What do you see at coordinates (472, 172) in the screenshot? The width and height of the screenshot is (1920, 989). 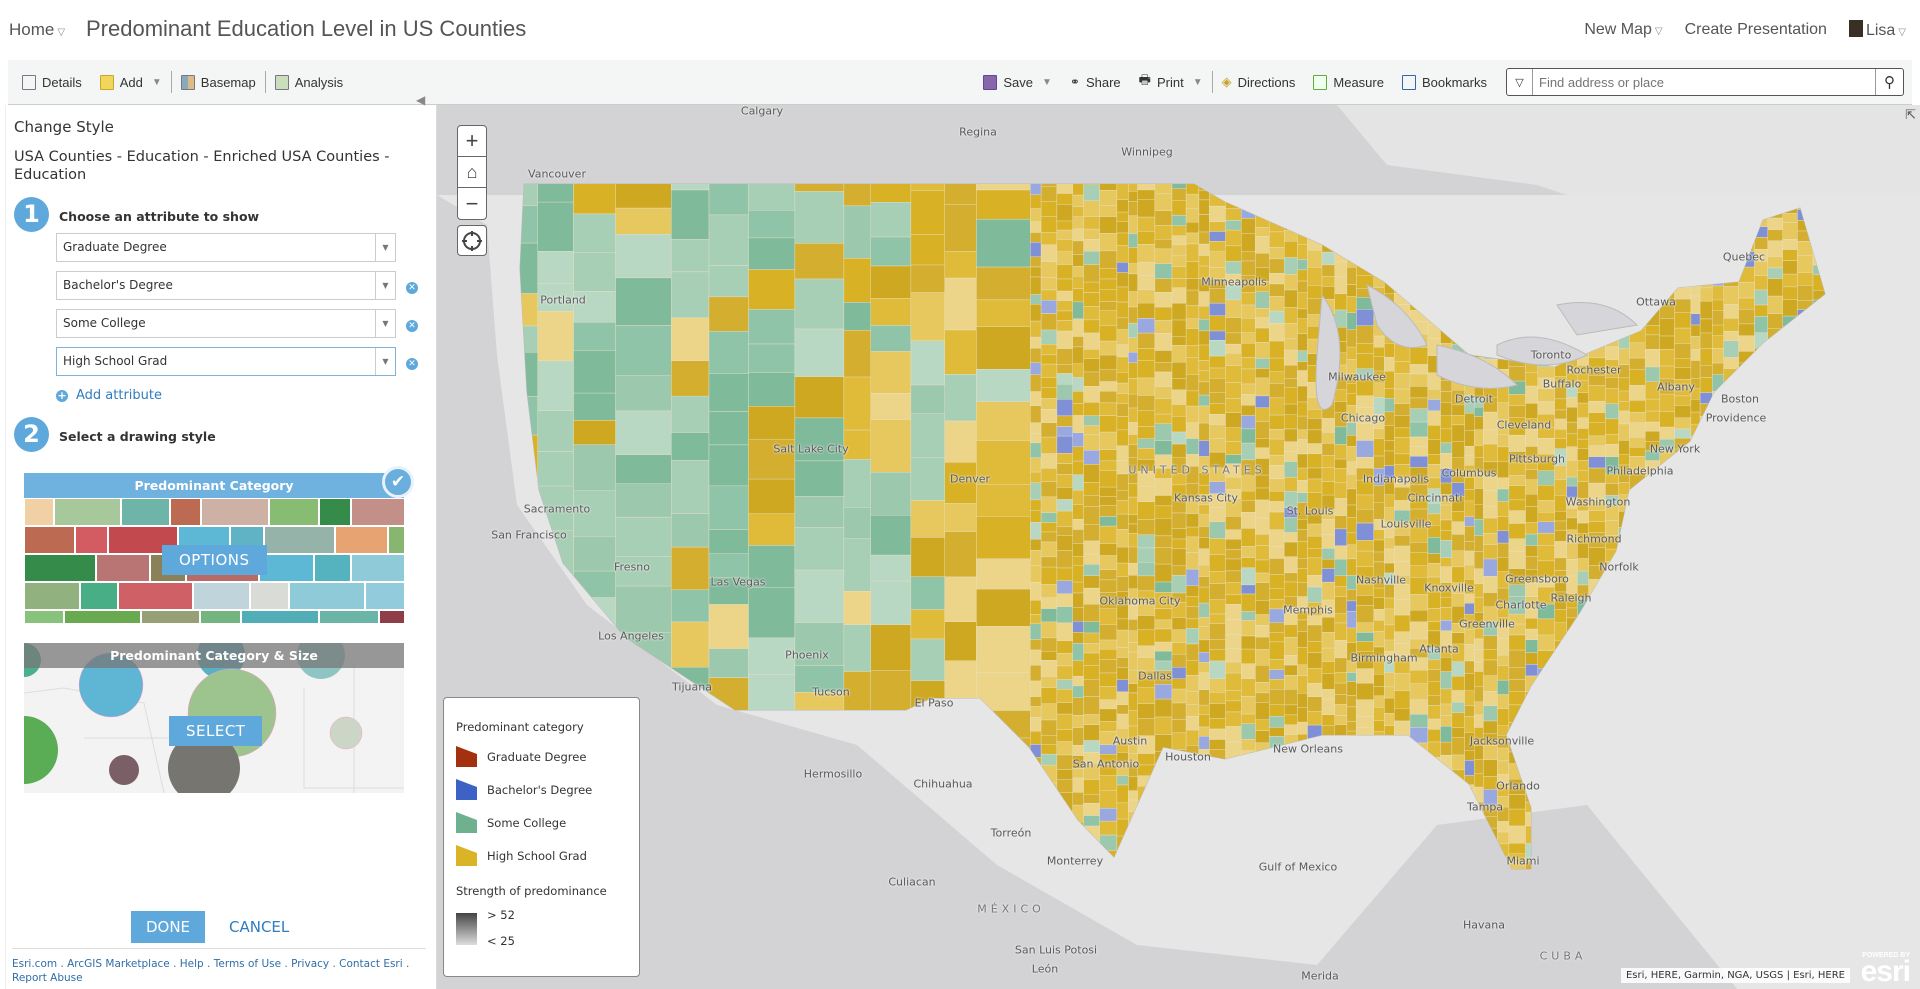 I see `home-extent-button: ⌂` at bounding box center [472, 172].